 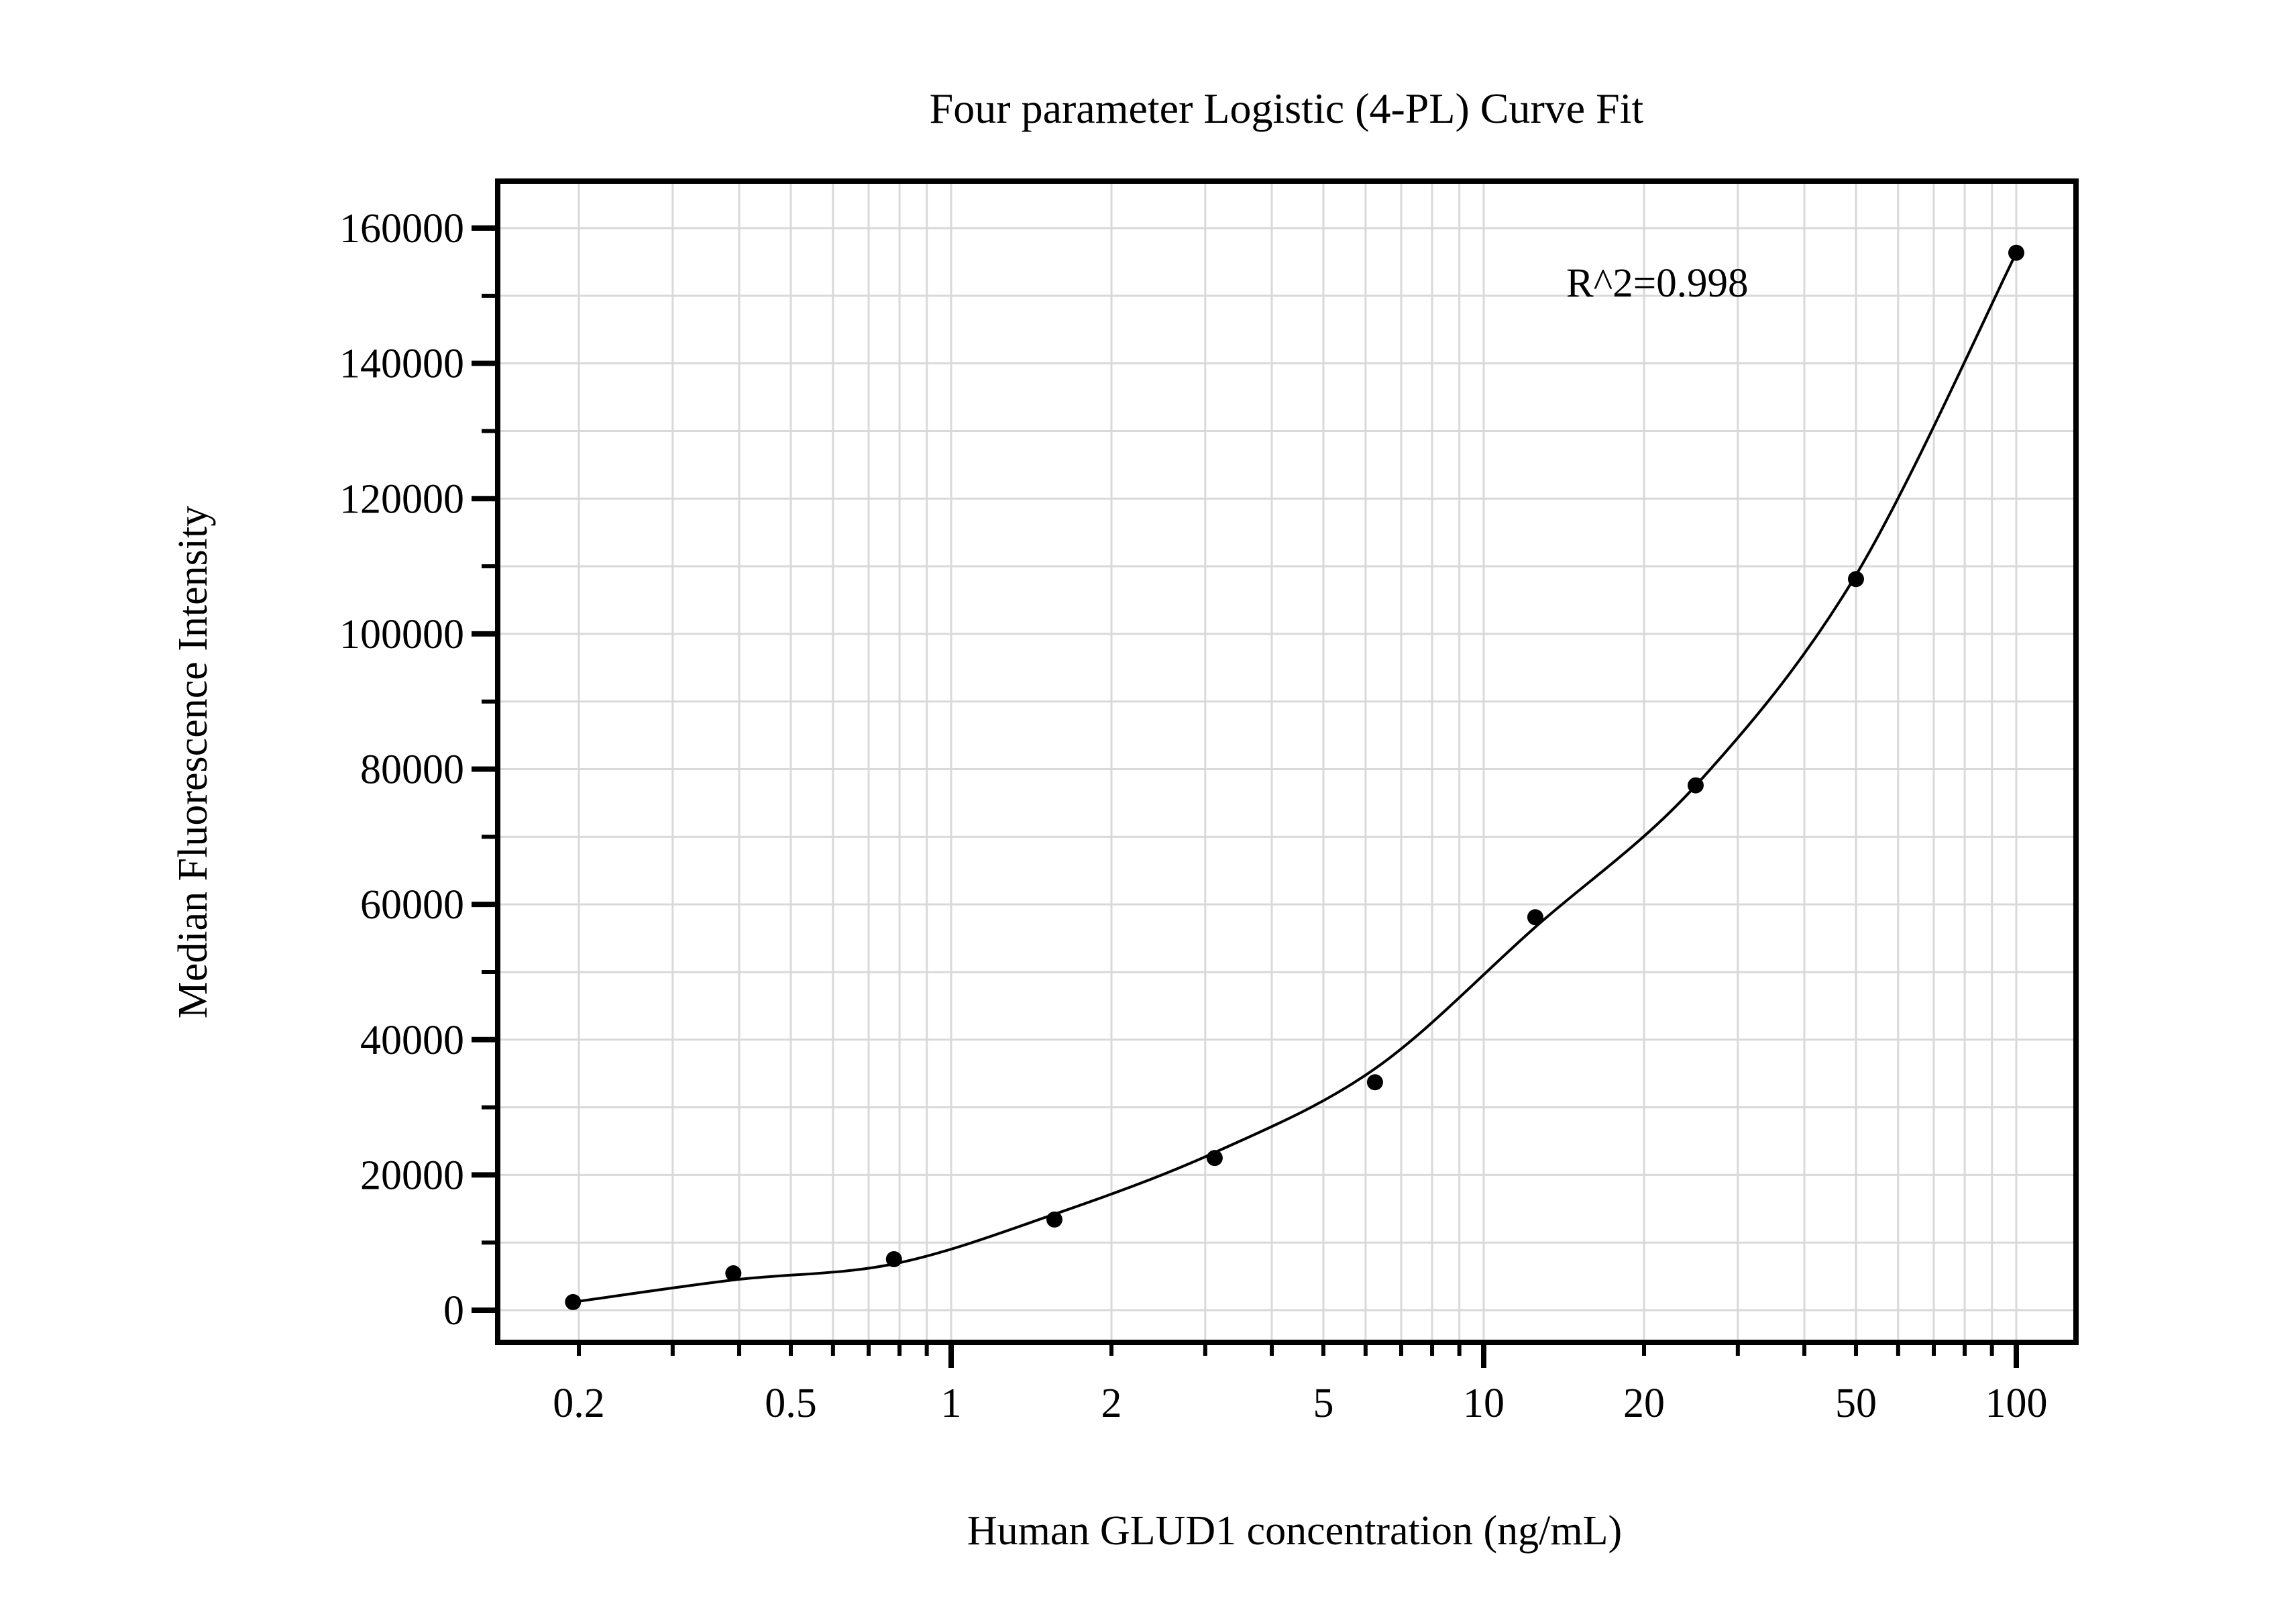 What do you see at coordinates (1287, 109) in the screenshot?
I see `chart-title: Four parameter Logistic (4-PL) Curve Fit` at bounding box center [1287, 109].